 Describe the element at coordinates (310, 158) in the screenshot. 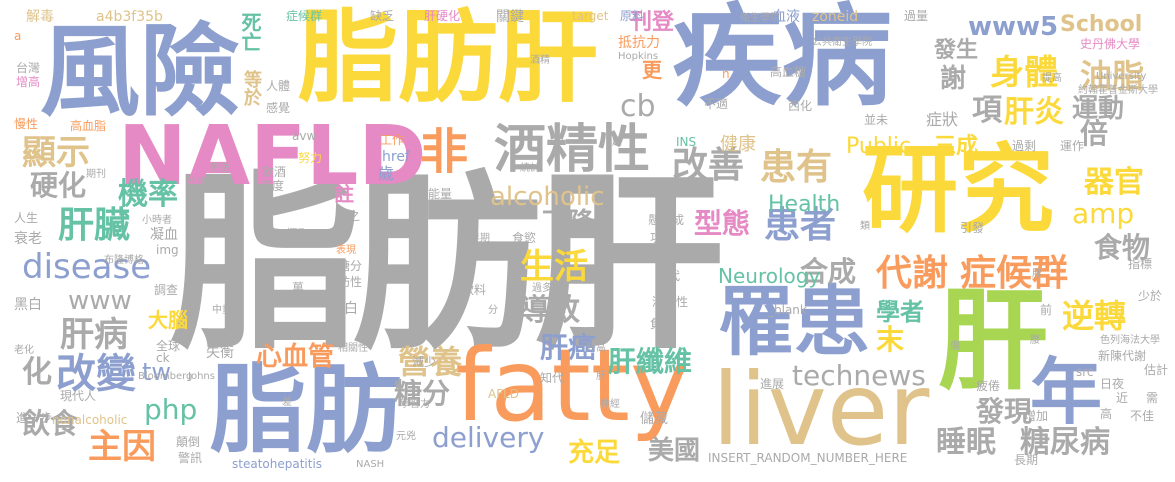

I see `word-nuli: 努力` at that location.